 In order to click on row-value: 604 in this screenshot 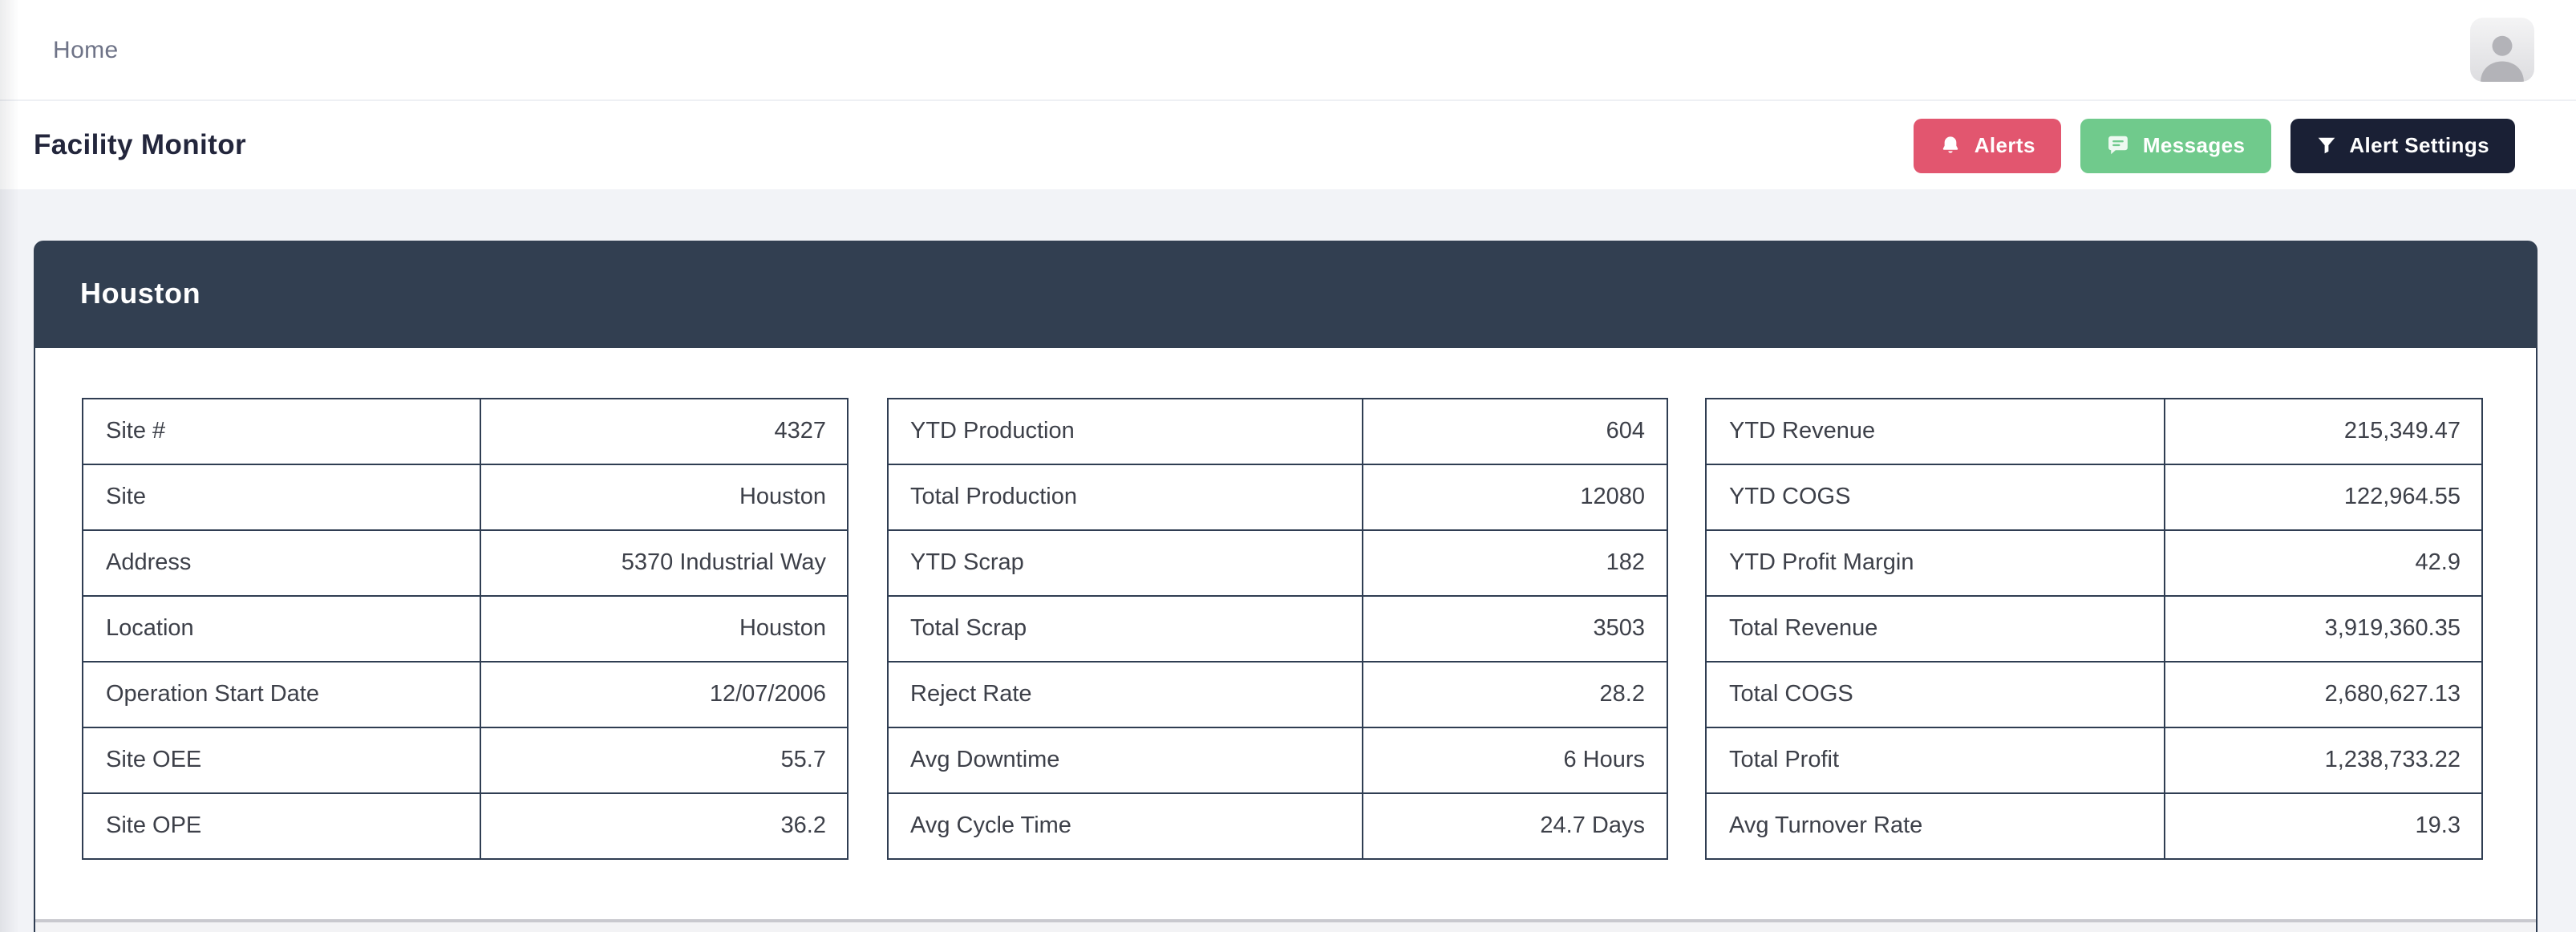, I will do `click(1514, 431)`.